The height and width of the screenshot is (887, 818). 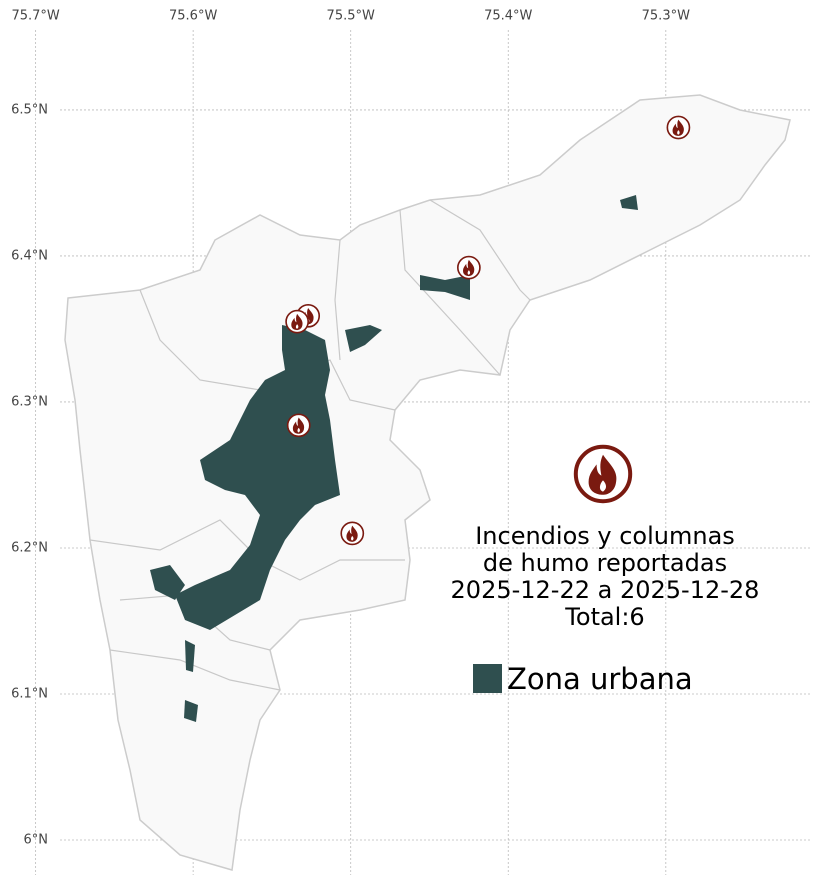 What do you see at coordinates (29, 401) in the screenshot?
I see `y-tick-label: 6.3°N` at bounding box center [29, 401].